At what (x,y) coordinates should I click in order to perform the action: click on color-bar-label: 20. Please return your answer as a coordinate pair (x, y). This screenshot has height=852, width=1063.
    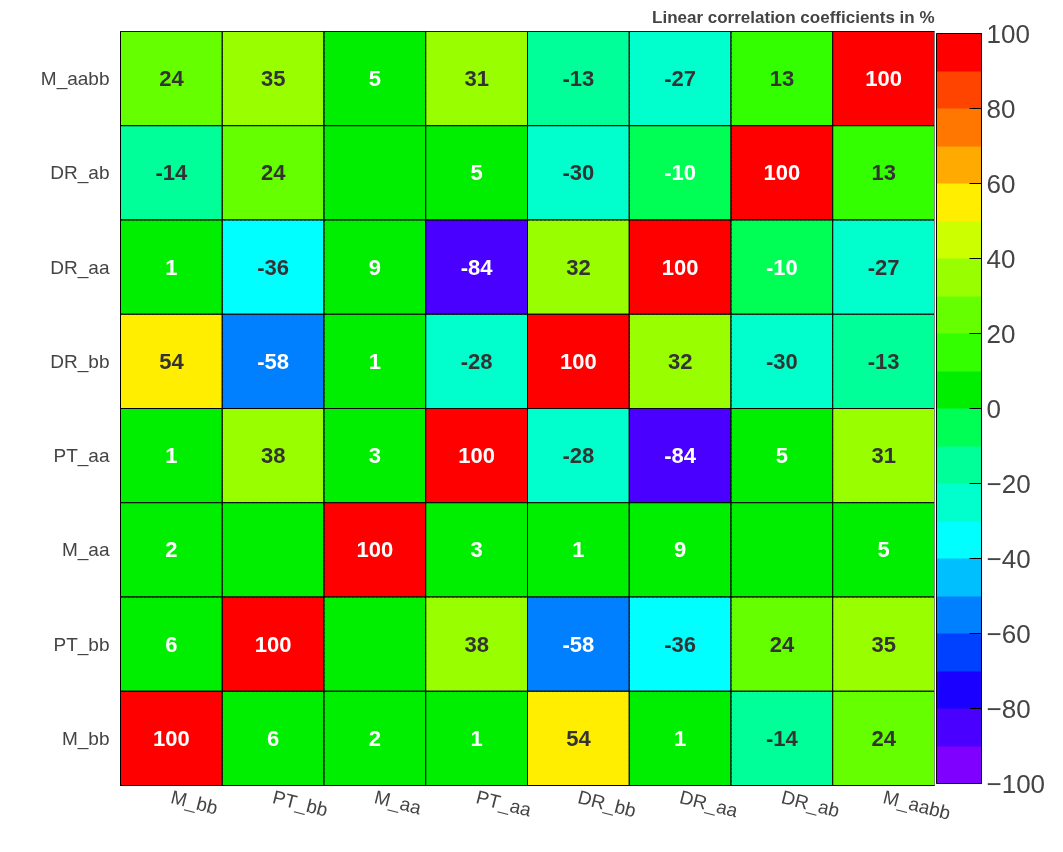
    Looking at the image, I should click on (1001, 333).